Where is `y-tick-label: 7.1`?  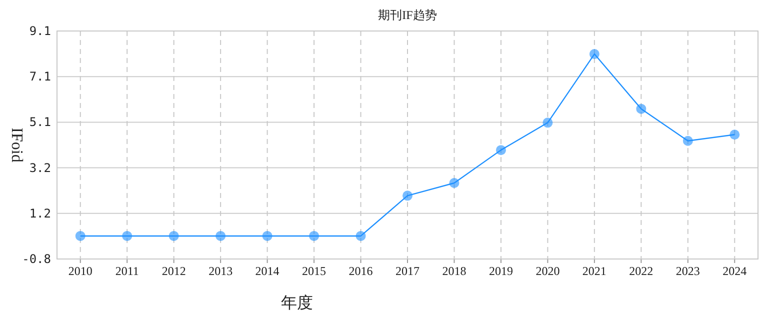
y-tick-label: 7.1 is located at coordinates (40, 77).